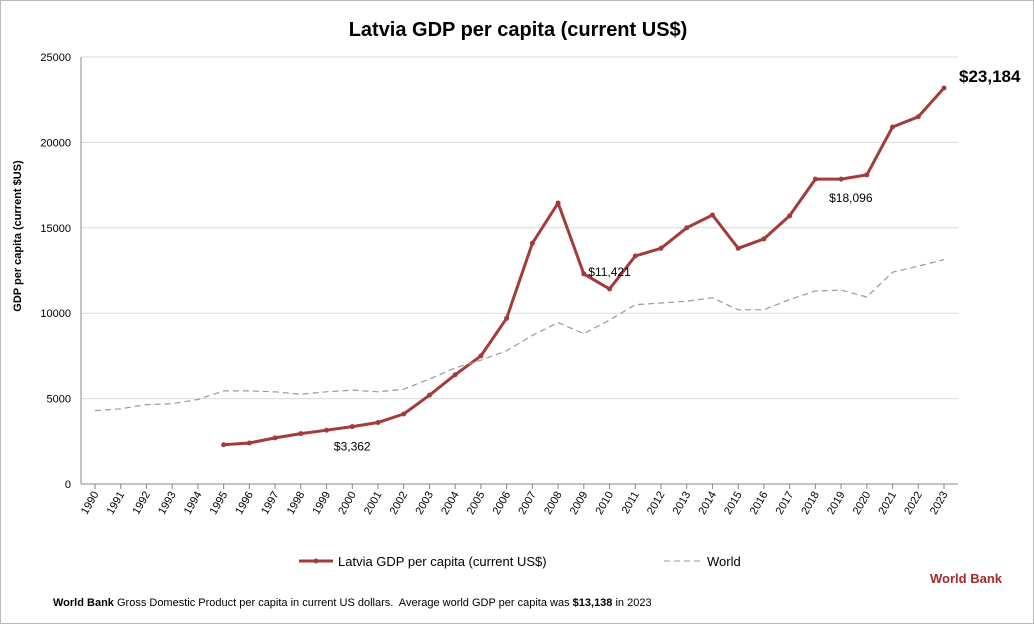 The width and height of the screenshot is (1034, 628). I want to click on x-tick-label: 2010, so click(605, 503).